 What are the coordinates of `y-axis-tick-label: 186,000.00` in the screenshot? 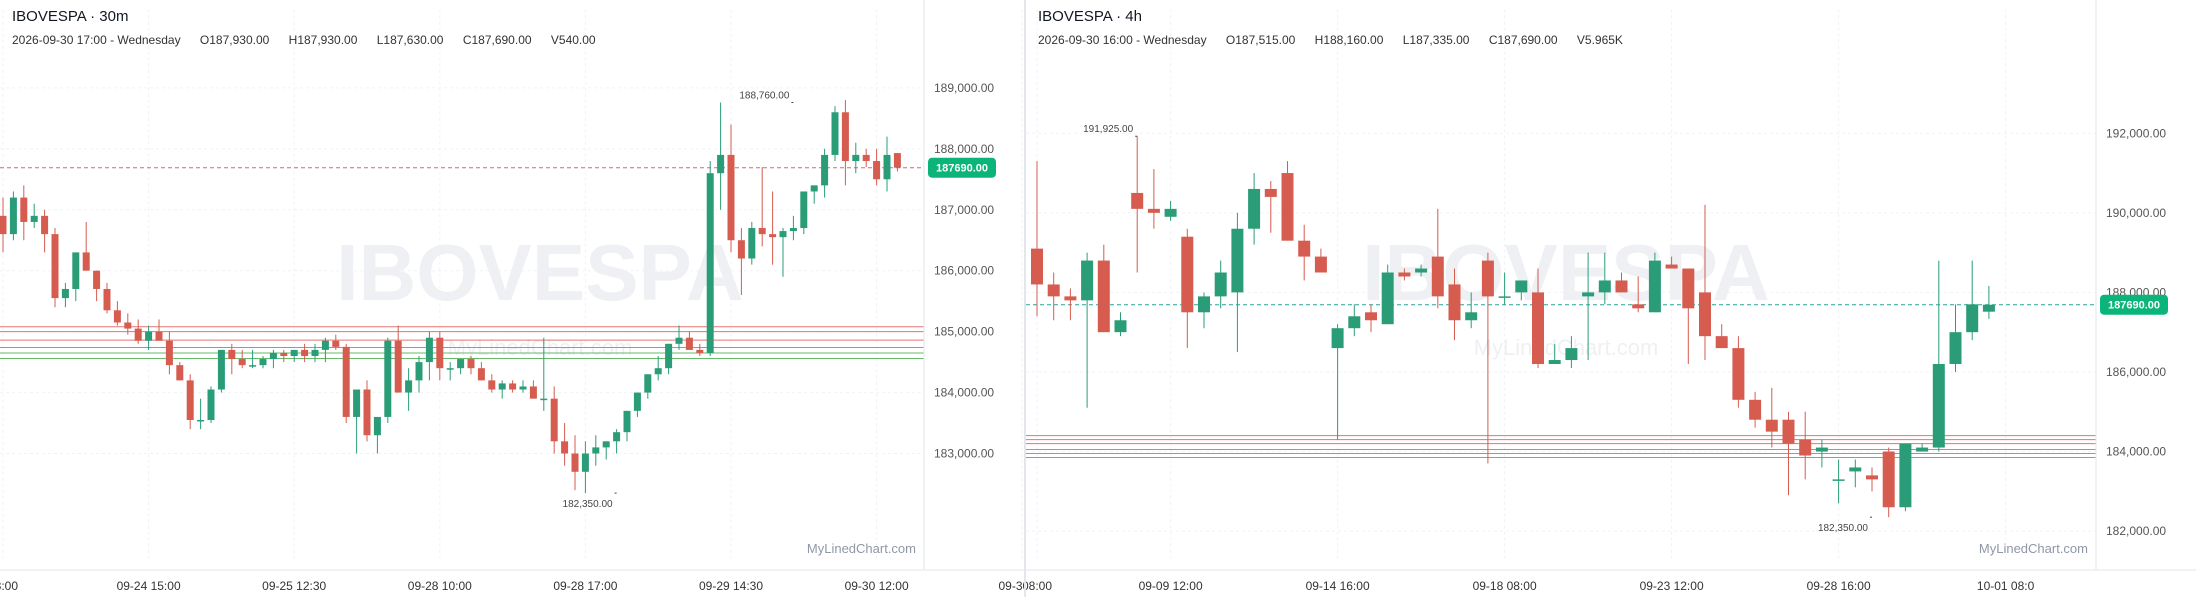 It's located at (964, 271).